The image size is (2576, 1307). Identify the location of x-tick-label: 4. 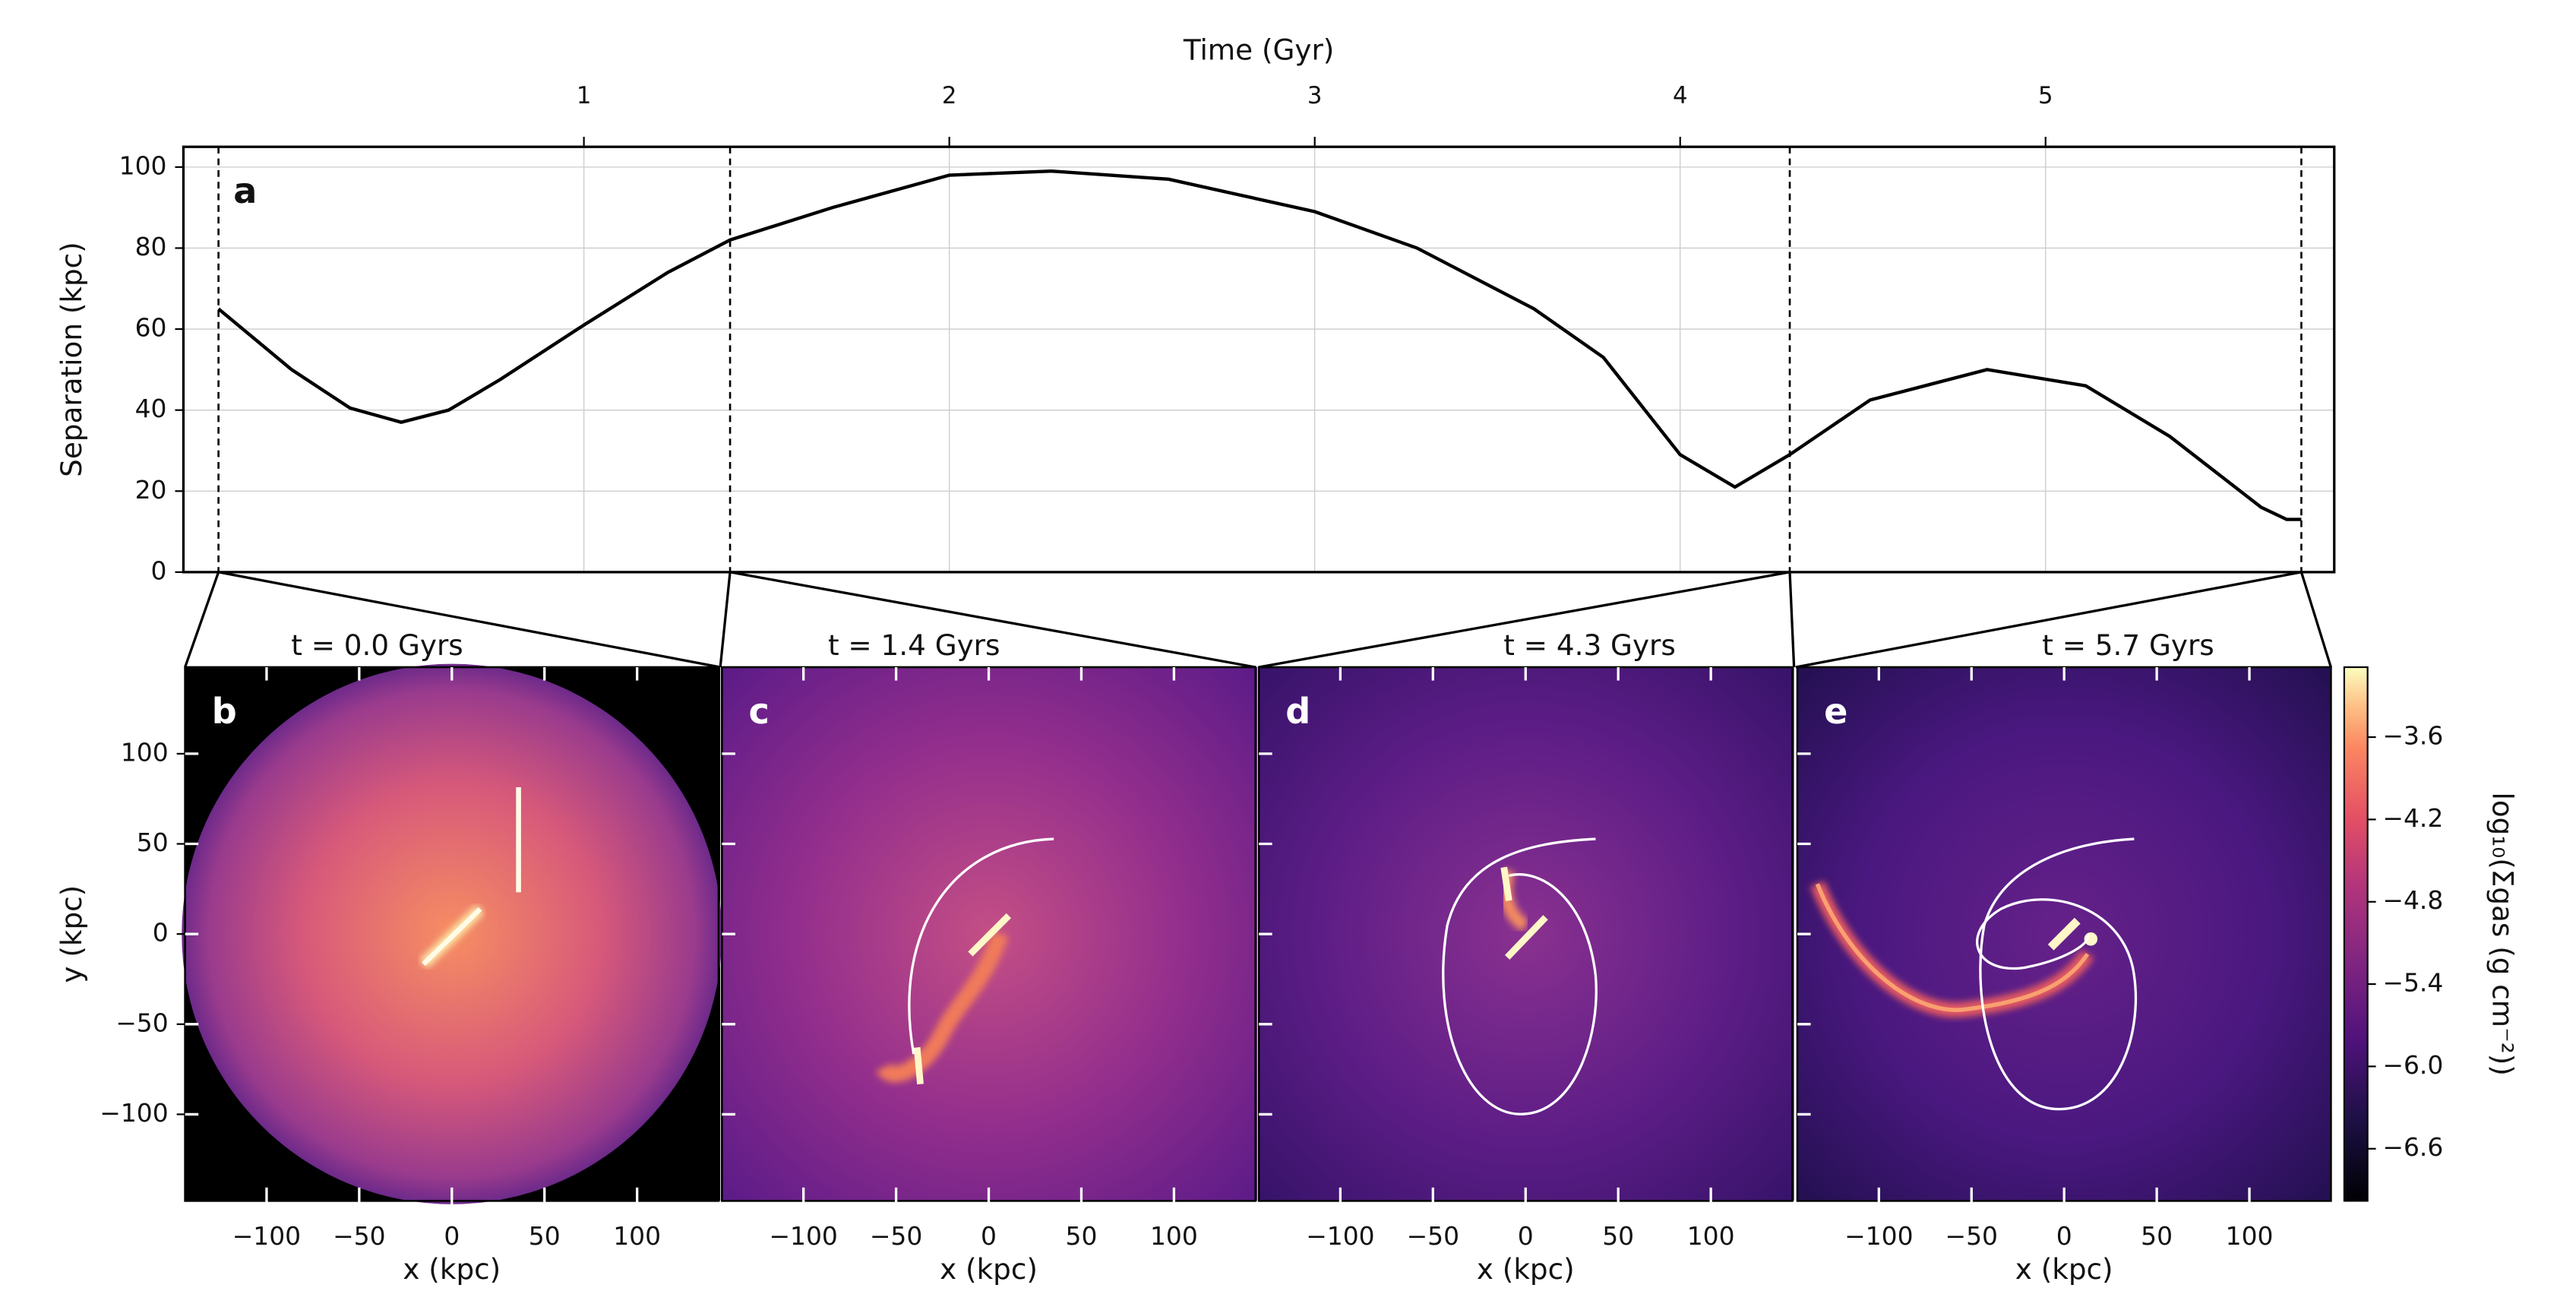
(1680, 96).